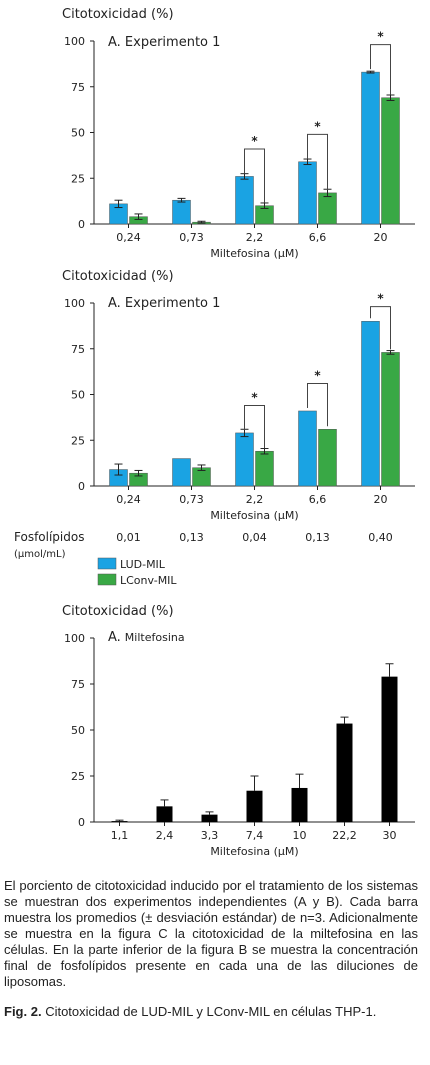 The image size is (430, 1065). What do you see at coordinates (344, 835) in the screenshot?
I see `x-tick-label: 22,2` at bounding box center [344, 835].